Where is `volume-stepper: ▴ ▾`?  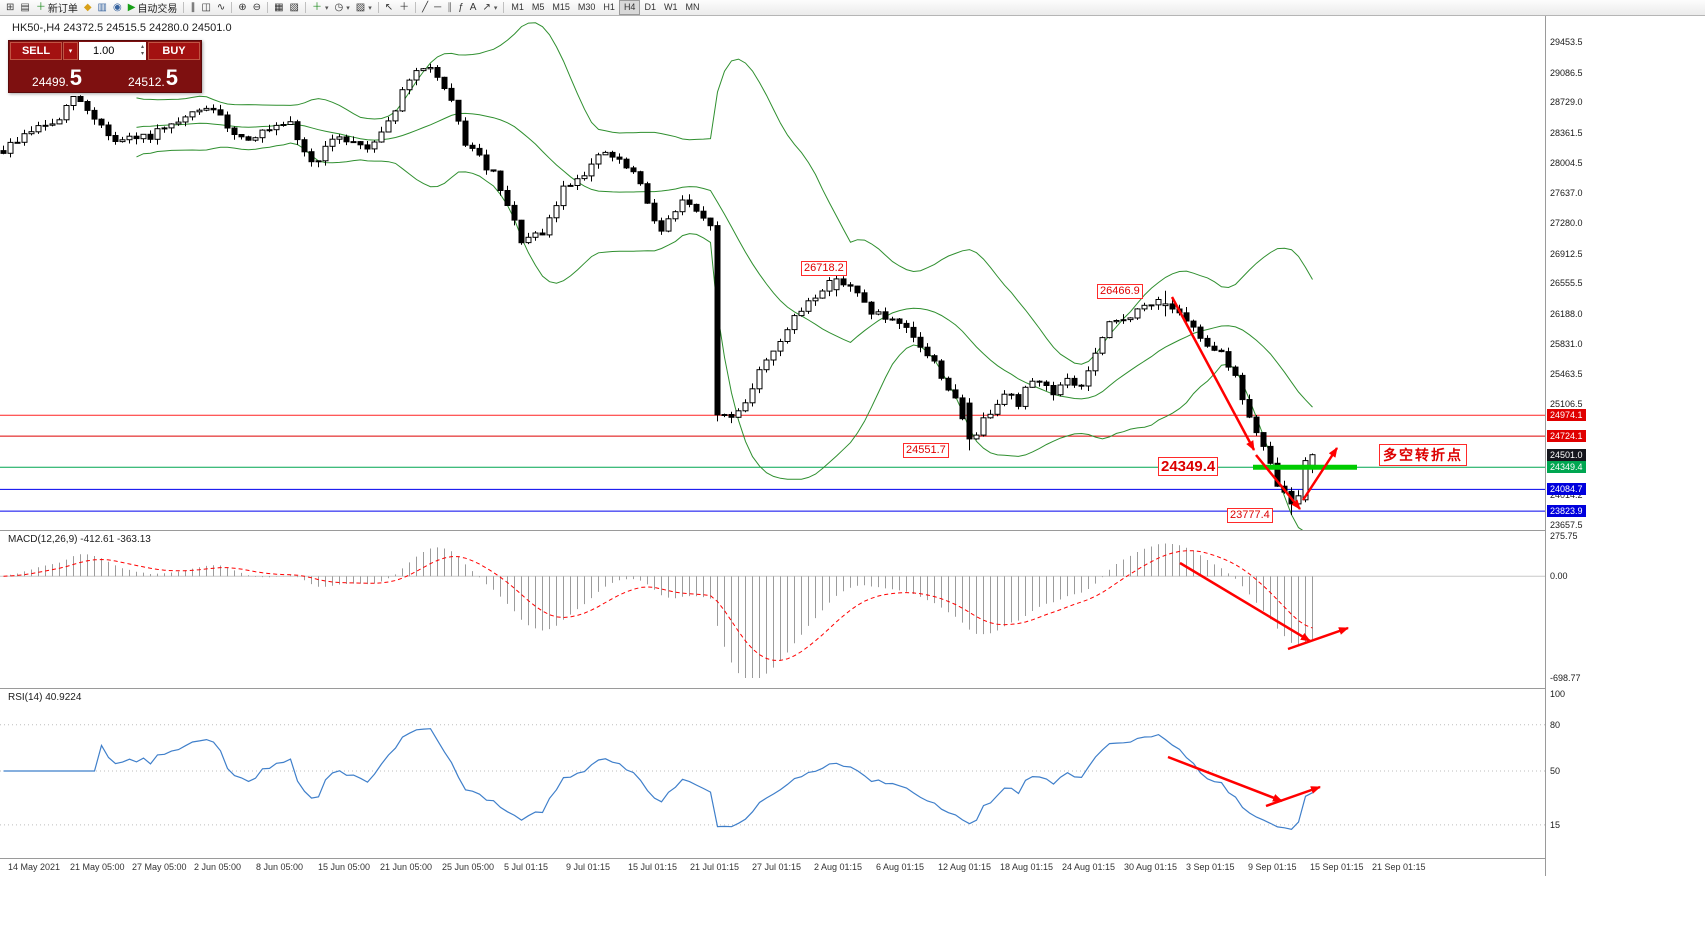
volume-stepper: ▴ ▾ is located at coordinates (142, 51).